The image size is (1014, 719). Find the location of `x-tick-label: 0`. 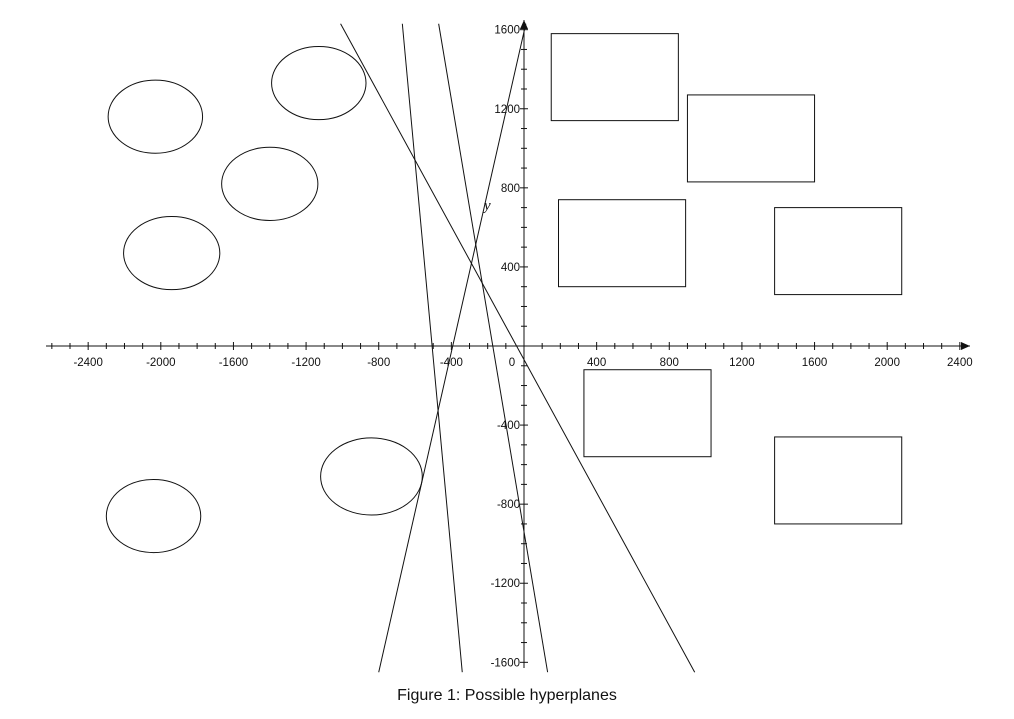

x-tick-label: 0 is located at coordinates (512, 363).